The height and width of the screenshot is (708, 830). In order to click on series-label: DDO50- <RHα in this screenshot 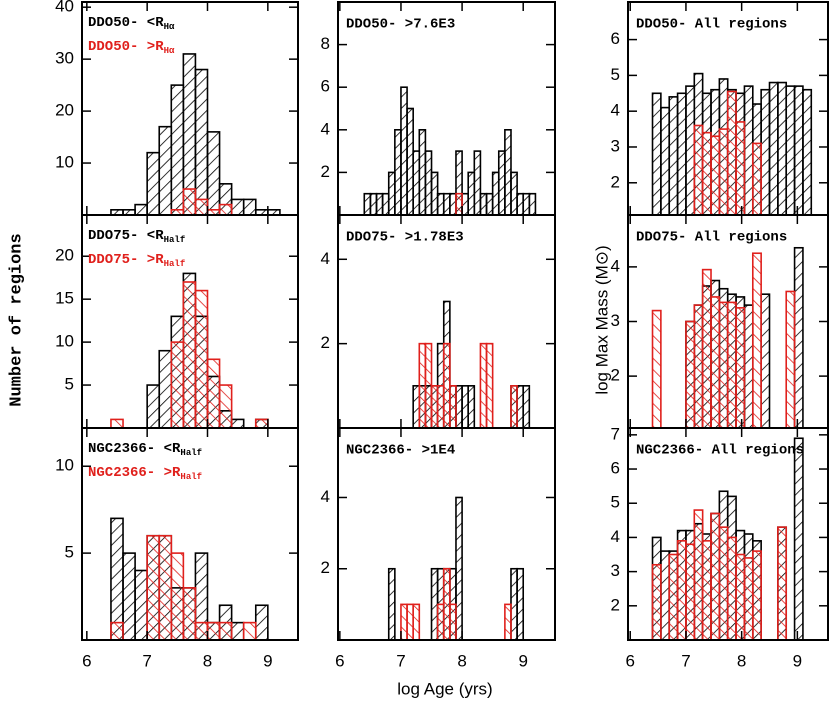, I will do `click(131, 24)`.